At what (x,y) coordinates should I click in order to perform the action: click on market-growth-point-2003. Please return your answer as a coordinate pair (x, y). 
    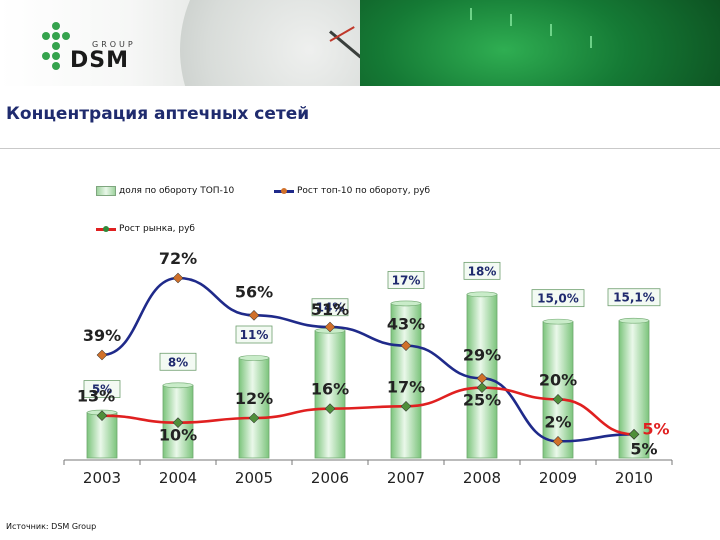
    Looking at the image, I should click on (102, 415).